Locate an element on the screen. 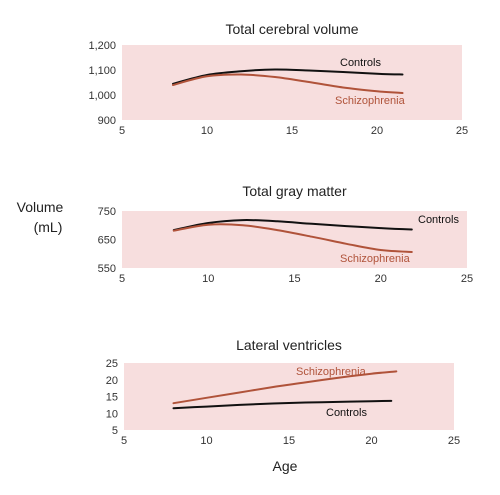  chart-title: Total cerebral volume is located at coordinates (291, 29).